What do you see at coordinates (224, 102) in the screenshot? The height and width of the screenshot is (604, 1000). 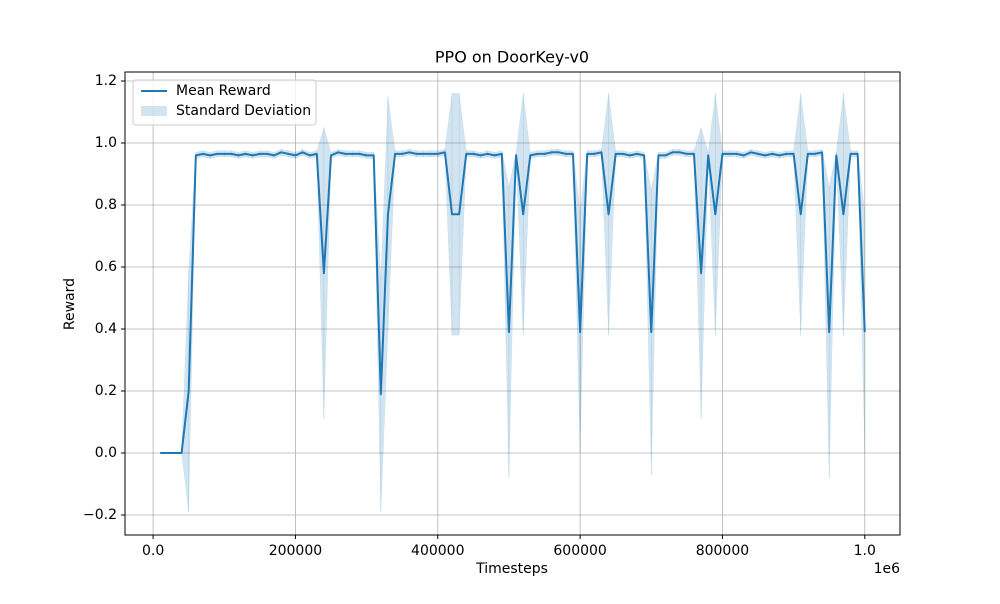 I see `legend-box` at bounding box center [224, 102].